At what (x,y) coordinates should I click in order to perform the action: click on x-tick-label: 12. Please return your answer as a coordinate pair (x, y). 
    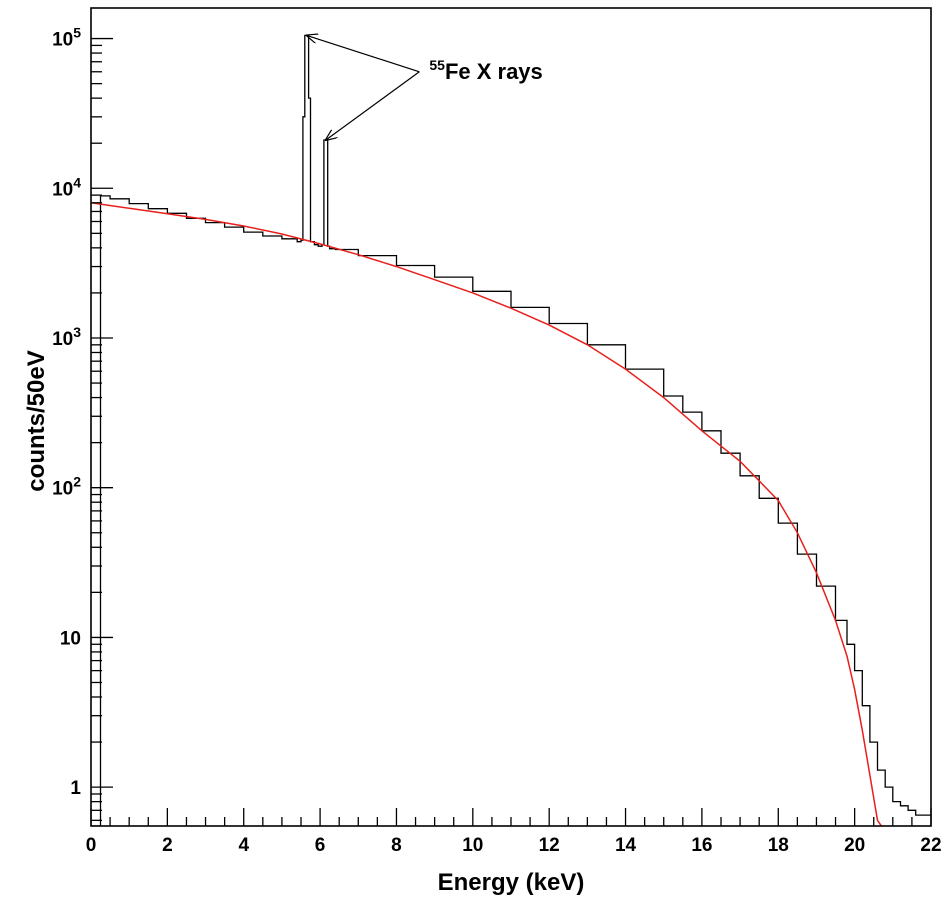
    Looking at the image, I should click on (549, 845).